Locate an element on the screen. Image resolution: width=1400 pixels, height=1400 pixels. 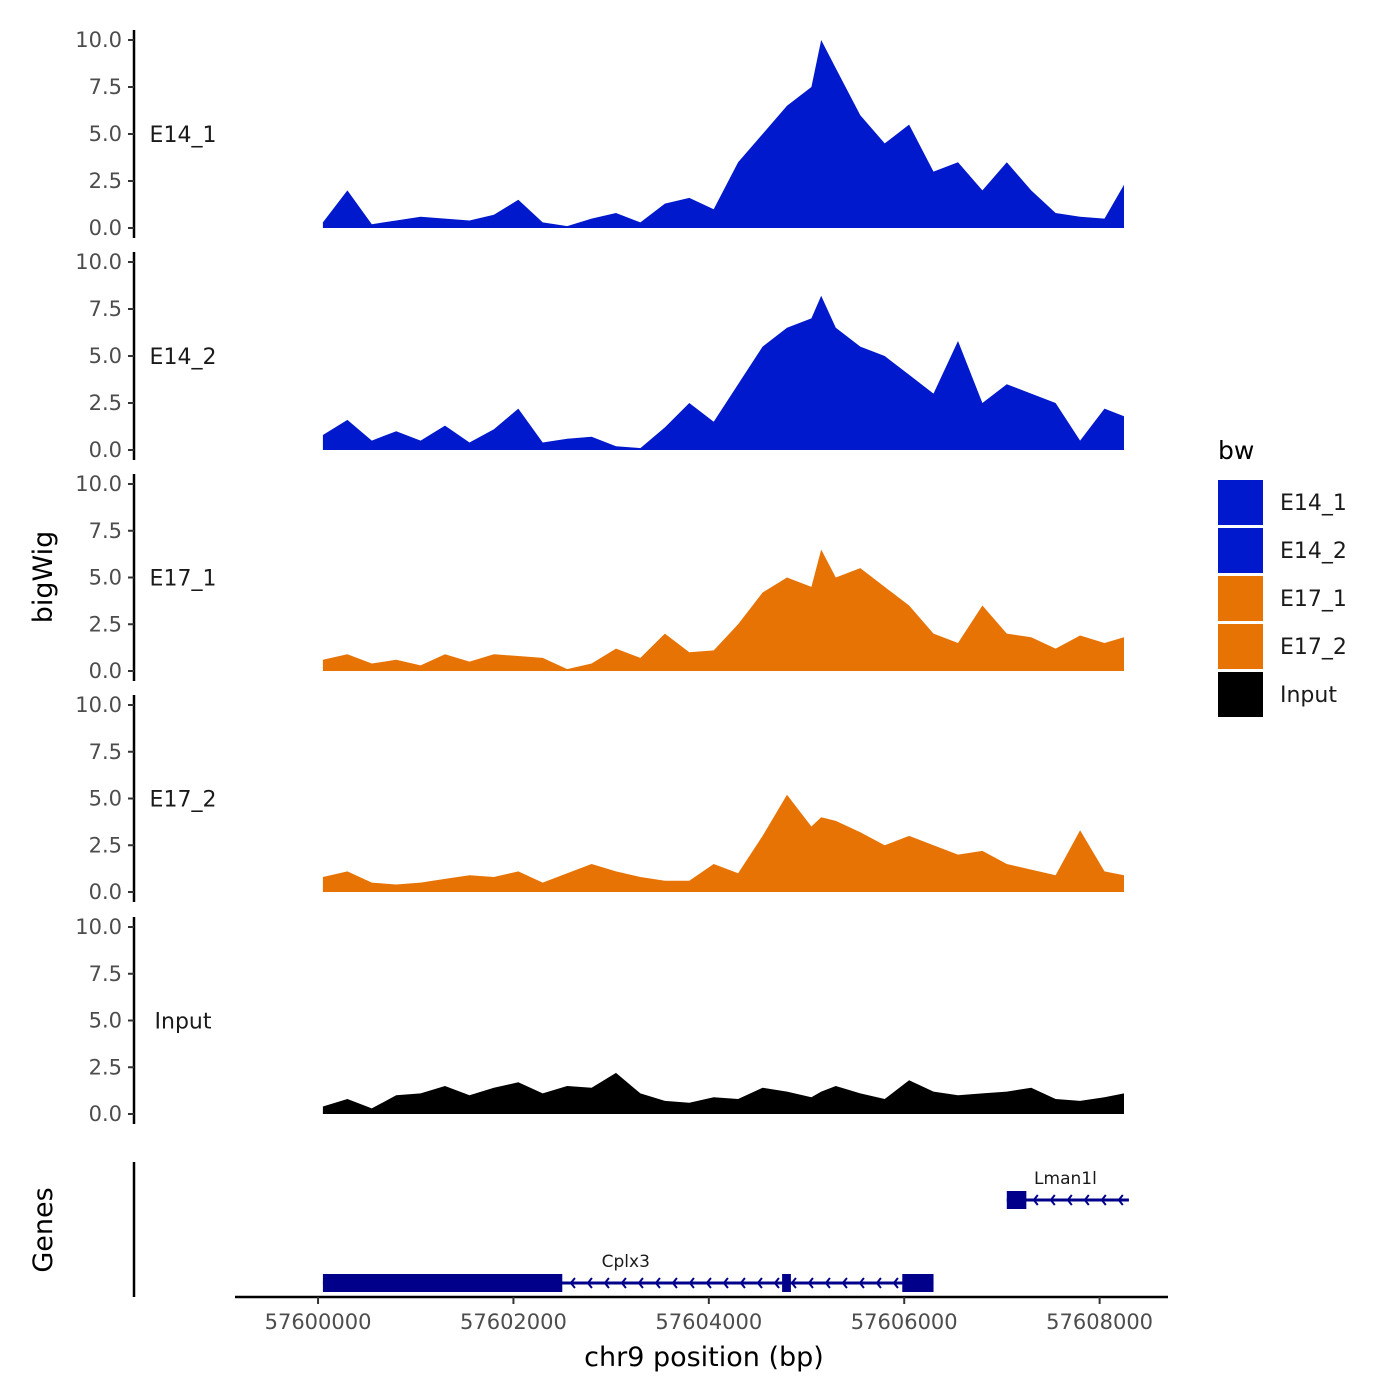
gene-lman1l: Lman1l is located at coordinates (1067, 1189).